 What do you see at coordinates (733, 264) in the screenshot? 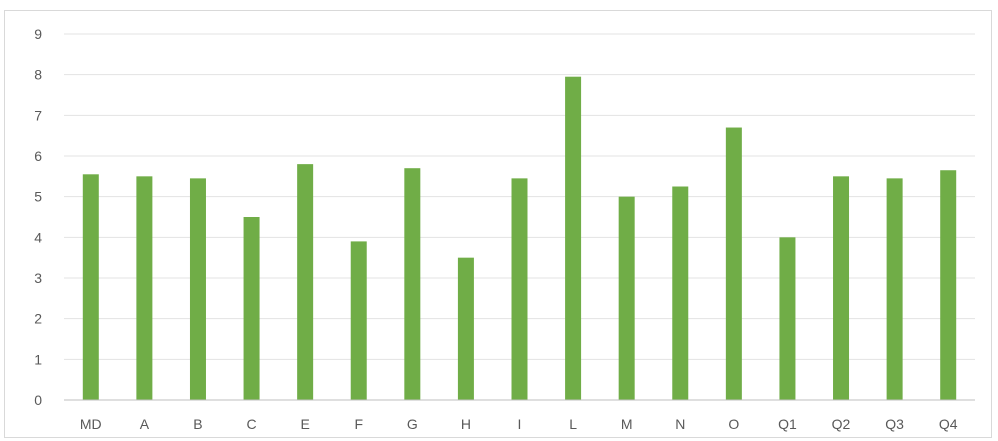
I see `bar-o` at bounding box center [733, 264].